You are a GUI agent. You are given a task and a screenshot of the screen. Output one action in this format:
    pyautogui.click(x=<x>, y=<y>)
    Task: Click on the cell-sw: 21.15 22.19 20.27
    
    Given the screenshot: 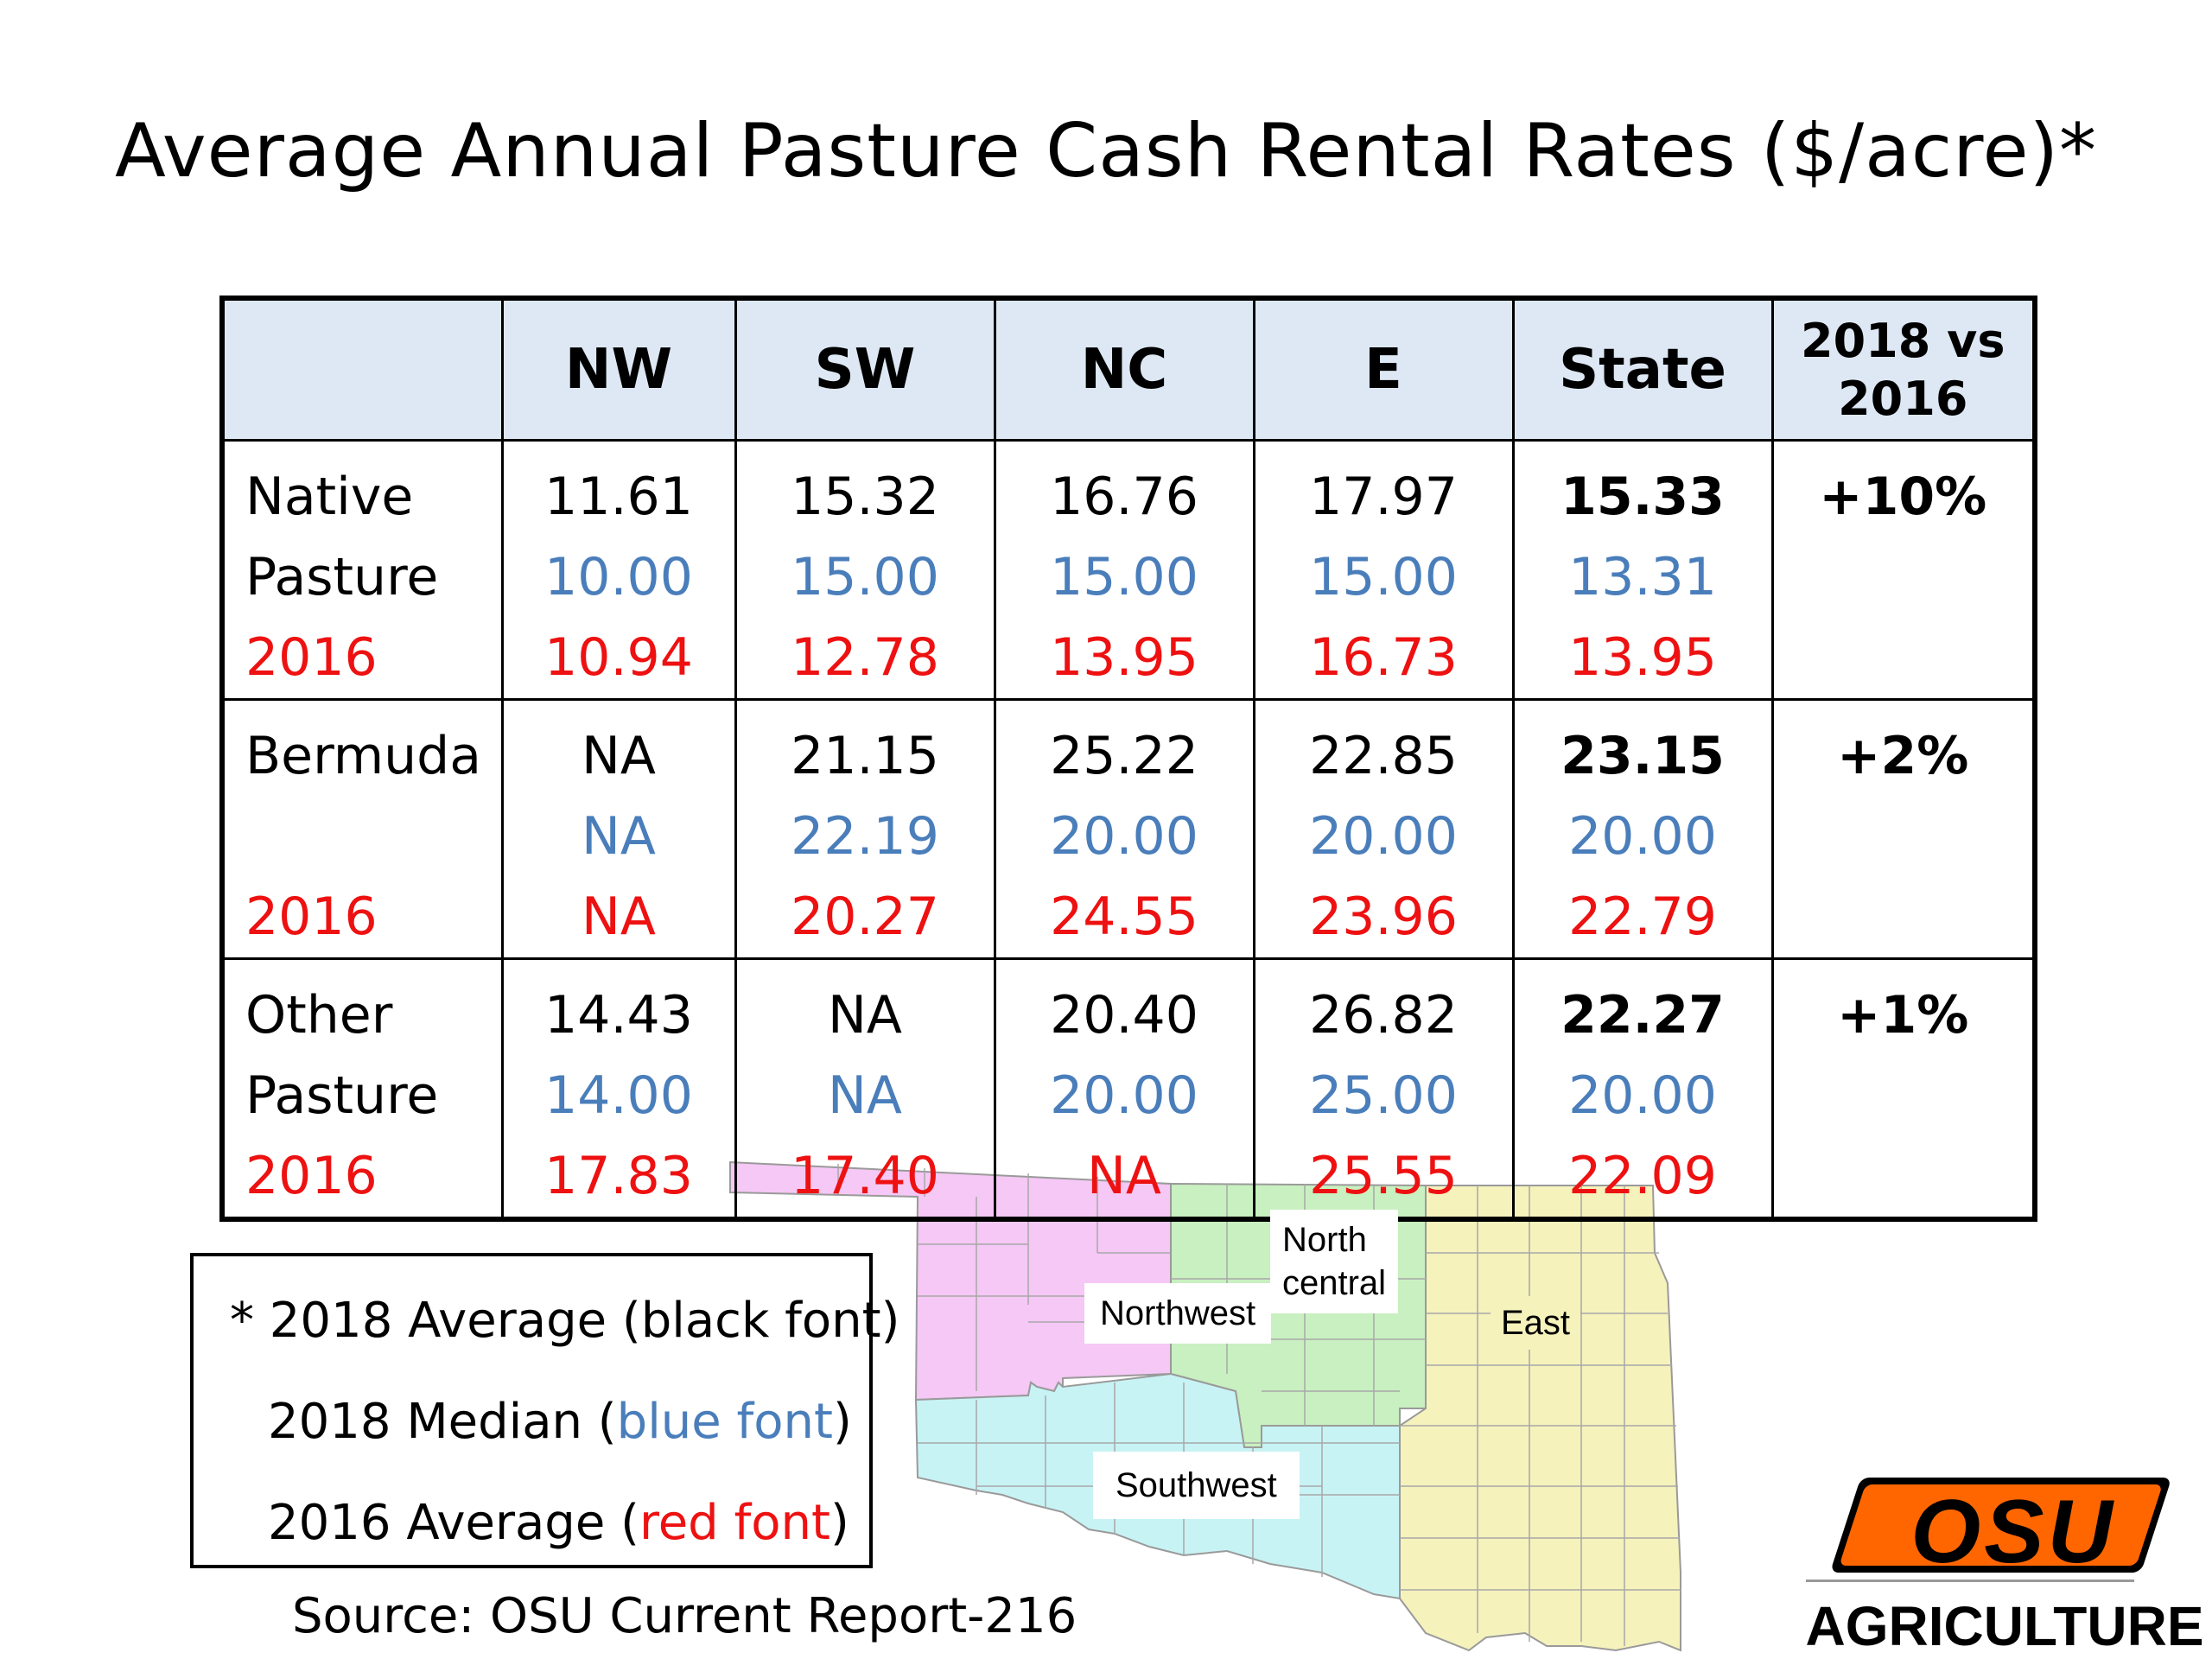 What is the action you would take?
    pyautogui.click(x=865, y=829)
    